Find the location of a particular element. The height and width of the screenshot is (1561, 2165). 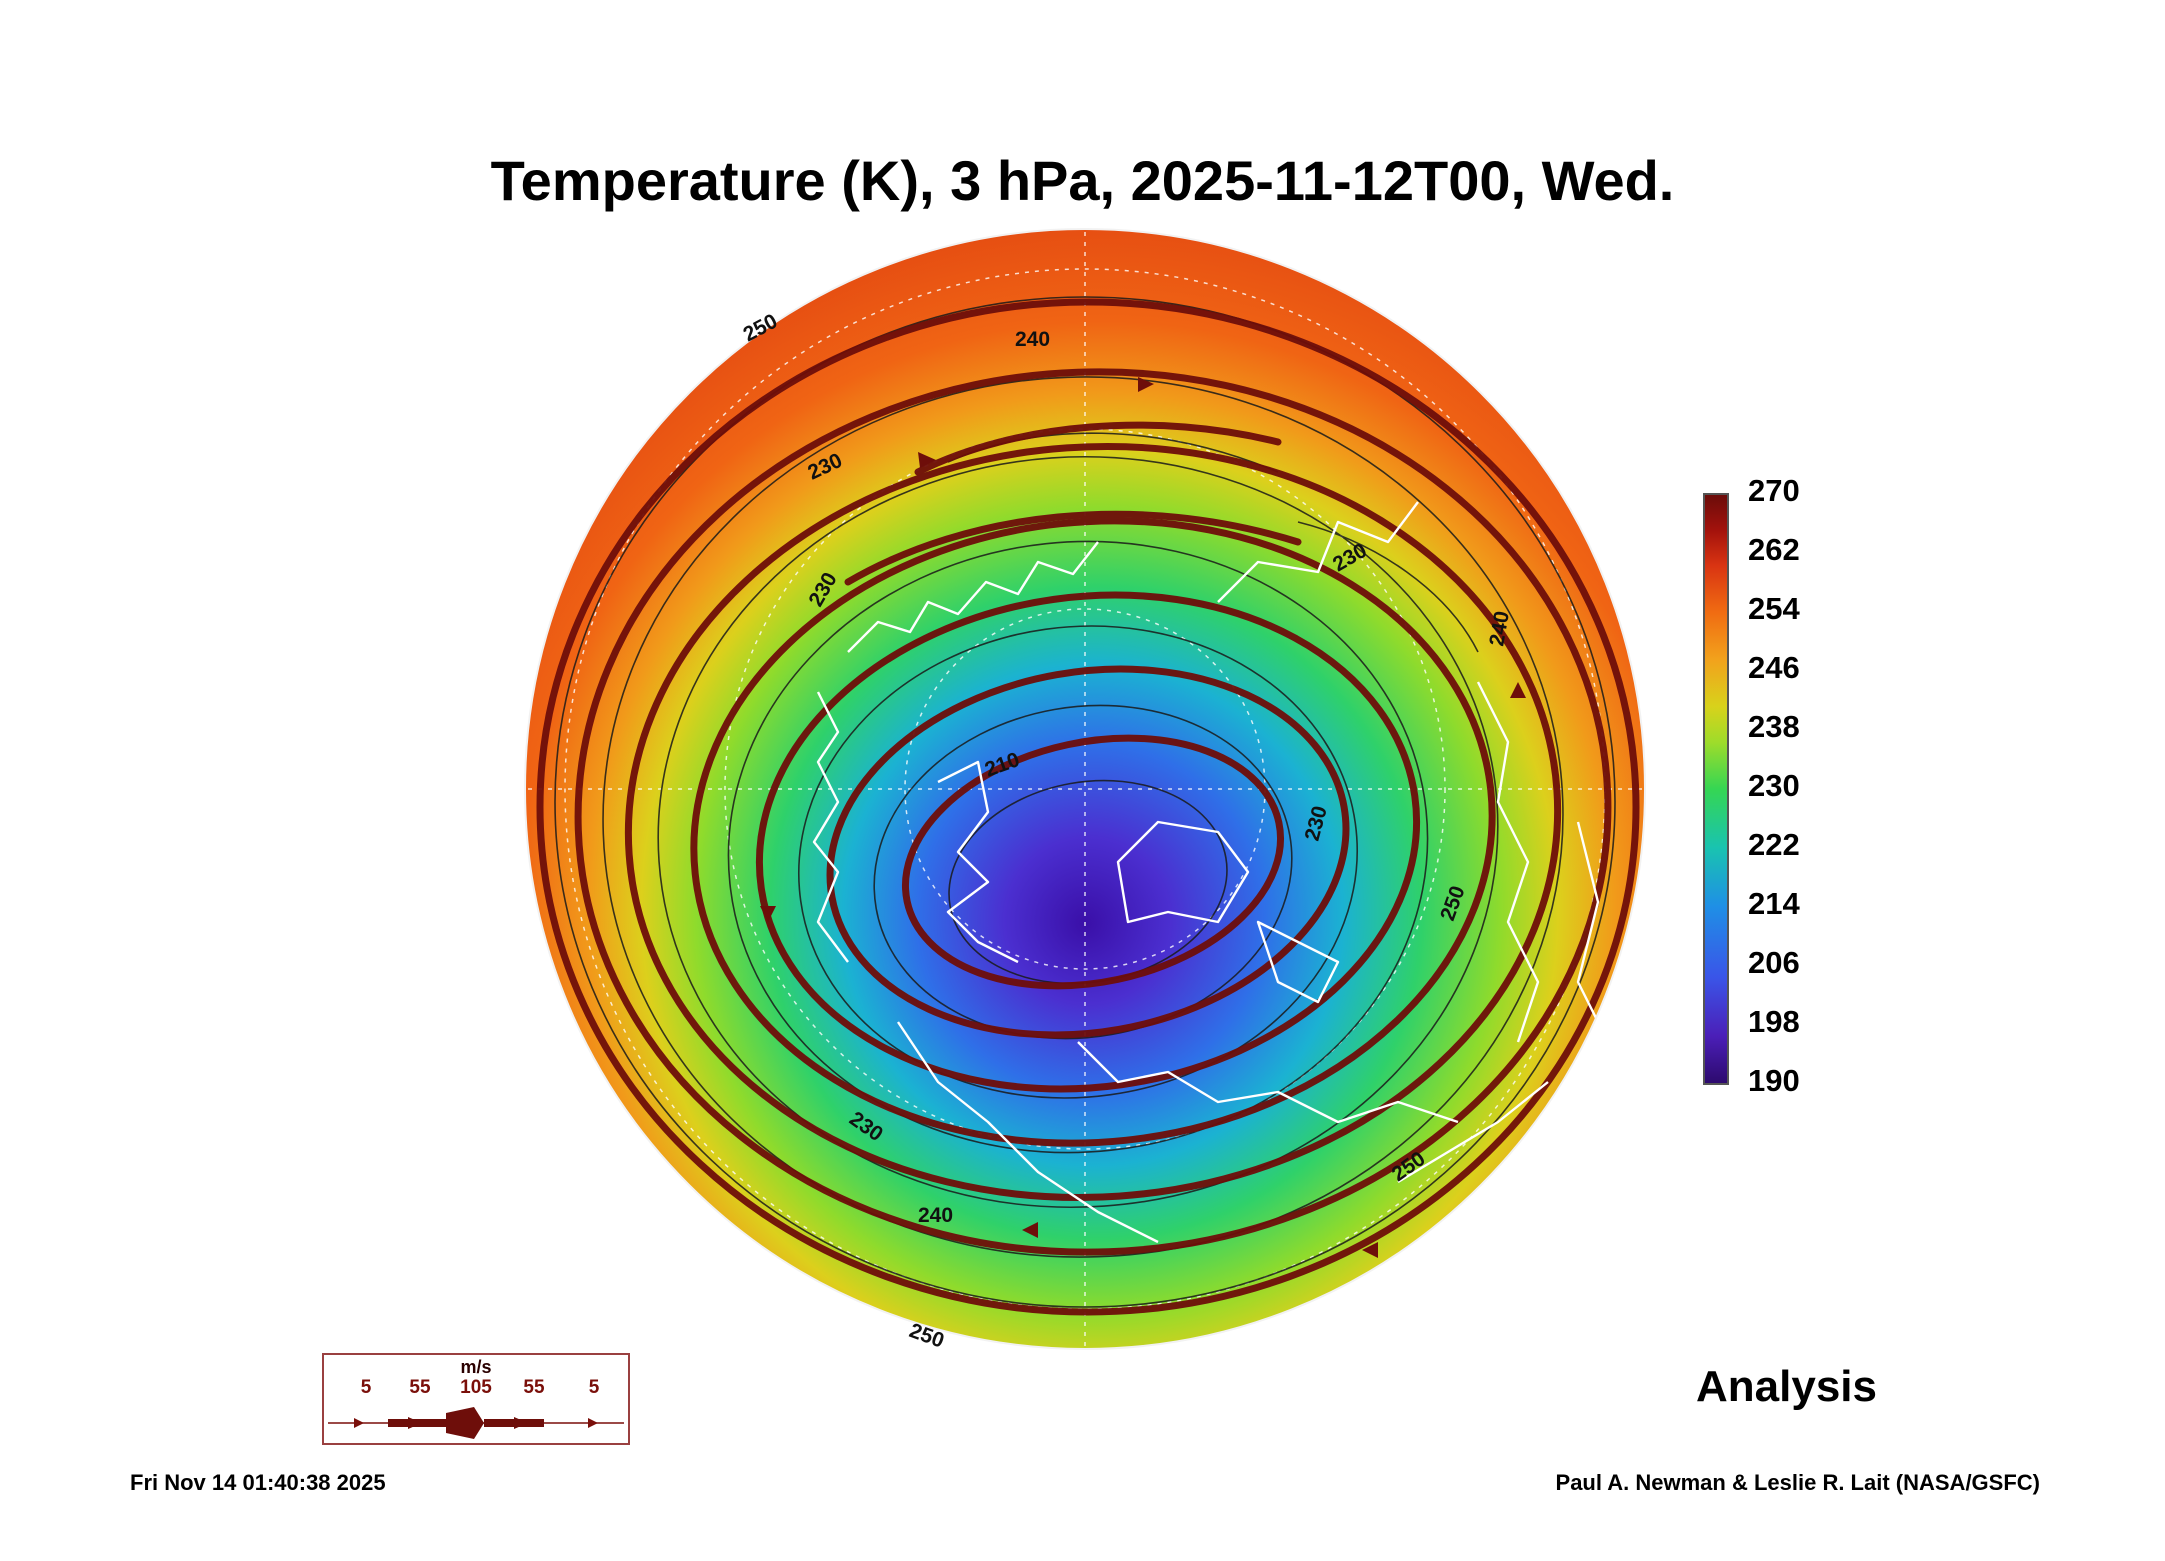

colorbar-label-238: 238 is located at coordinates (1774, 726).